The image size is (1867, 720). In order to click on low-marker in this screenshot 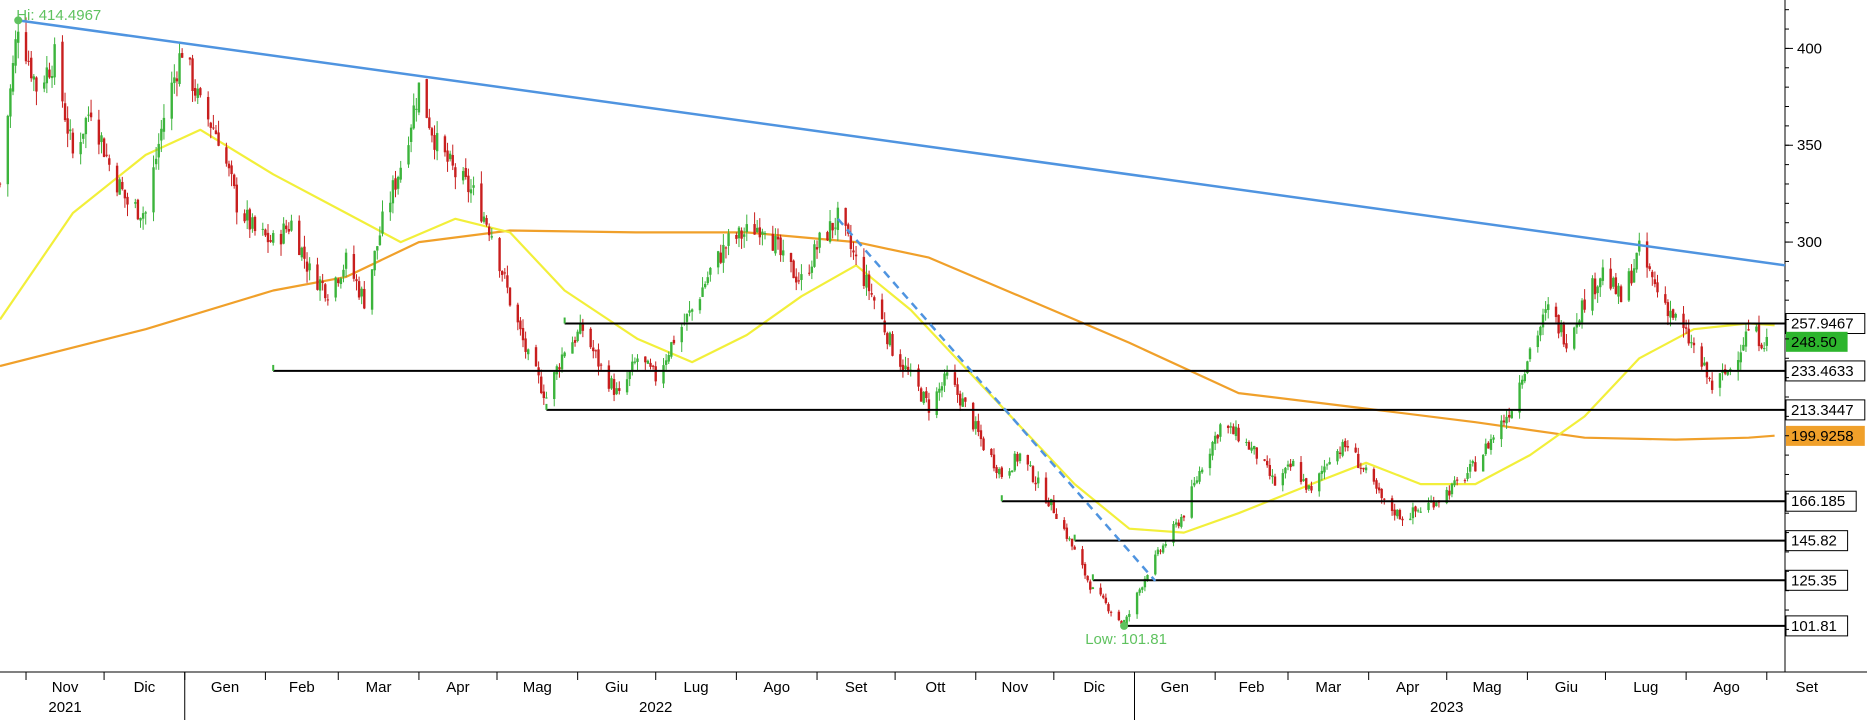, I will do `click(1124, 625)`.